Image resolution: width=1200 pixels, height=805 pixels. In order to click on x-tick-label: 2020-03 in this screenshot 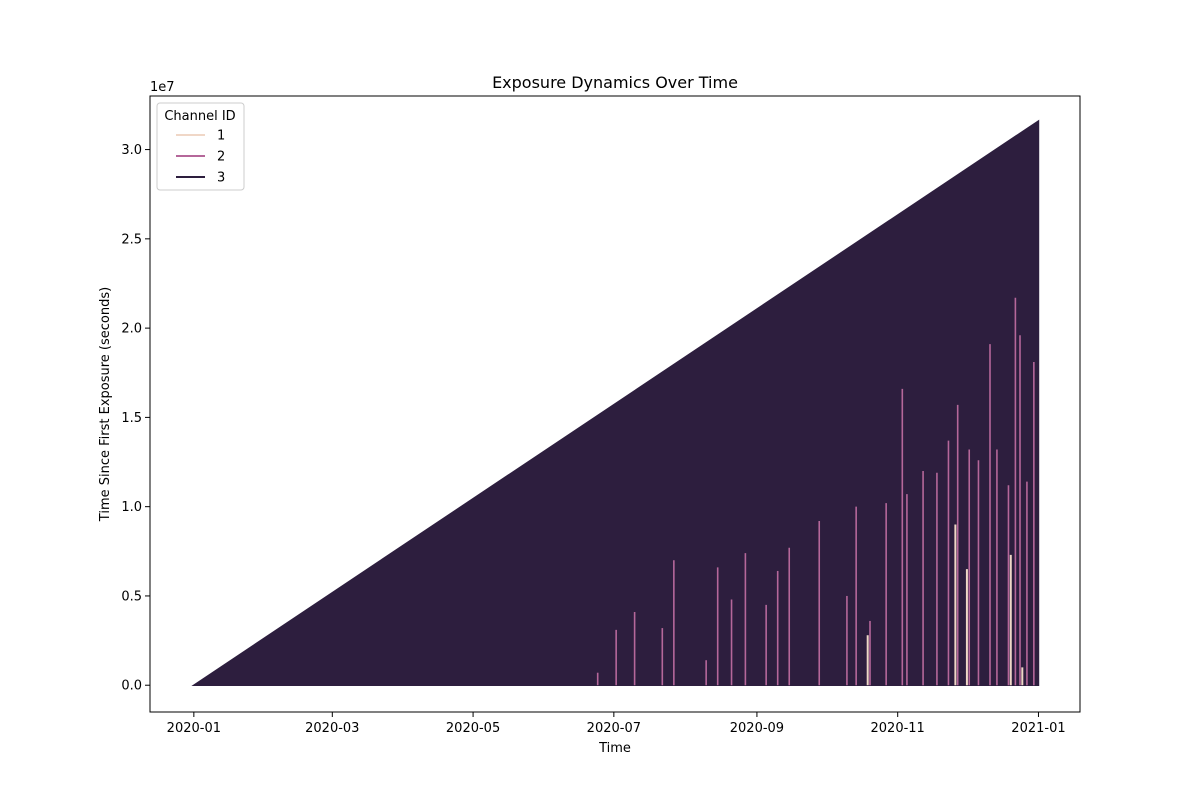, I will do `click(332, 728)`.